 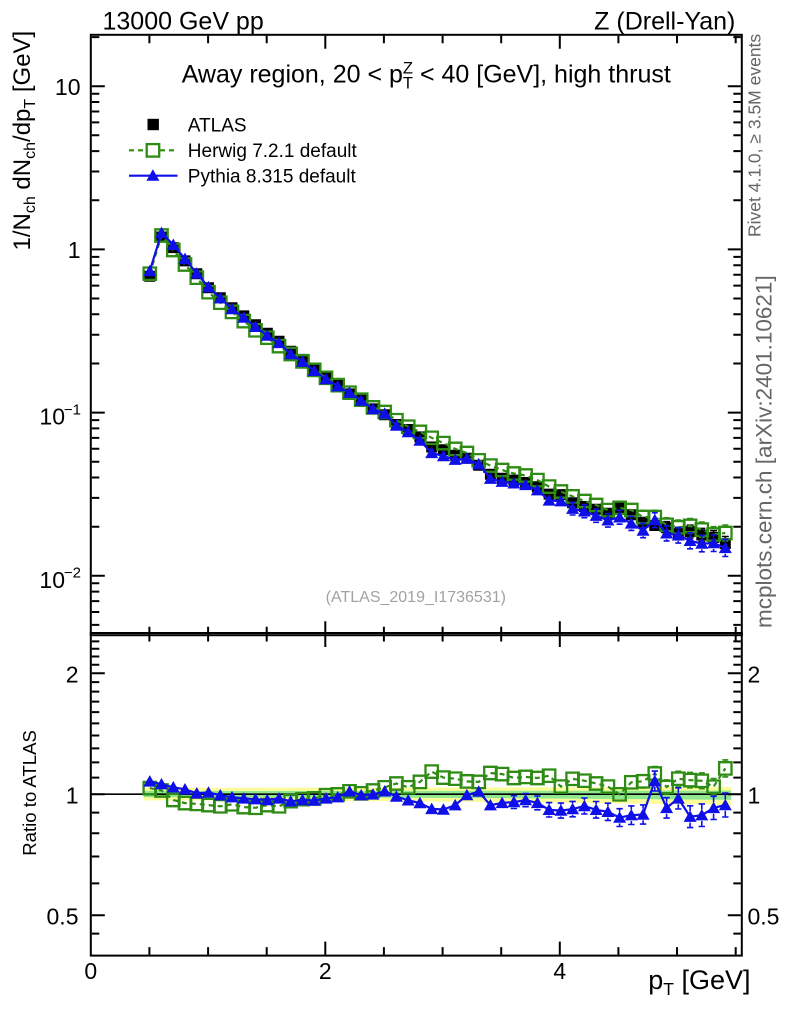 I want to click on svg-text: 0, so click(x=90, y=971).